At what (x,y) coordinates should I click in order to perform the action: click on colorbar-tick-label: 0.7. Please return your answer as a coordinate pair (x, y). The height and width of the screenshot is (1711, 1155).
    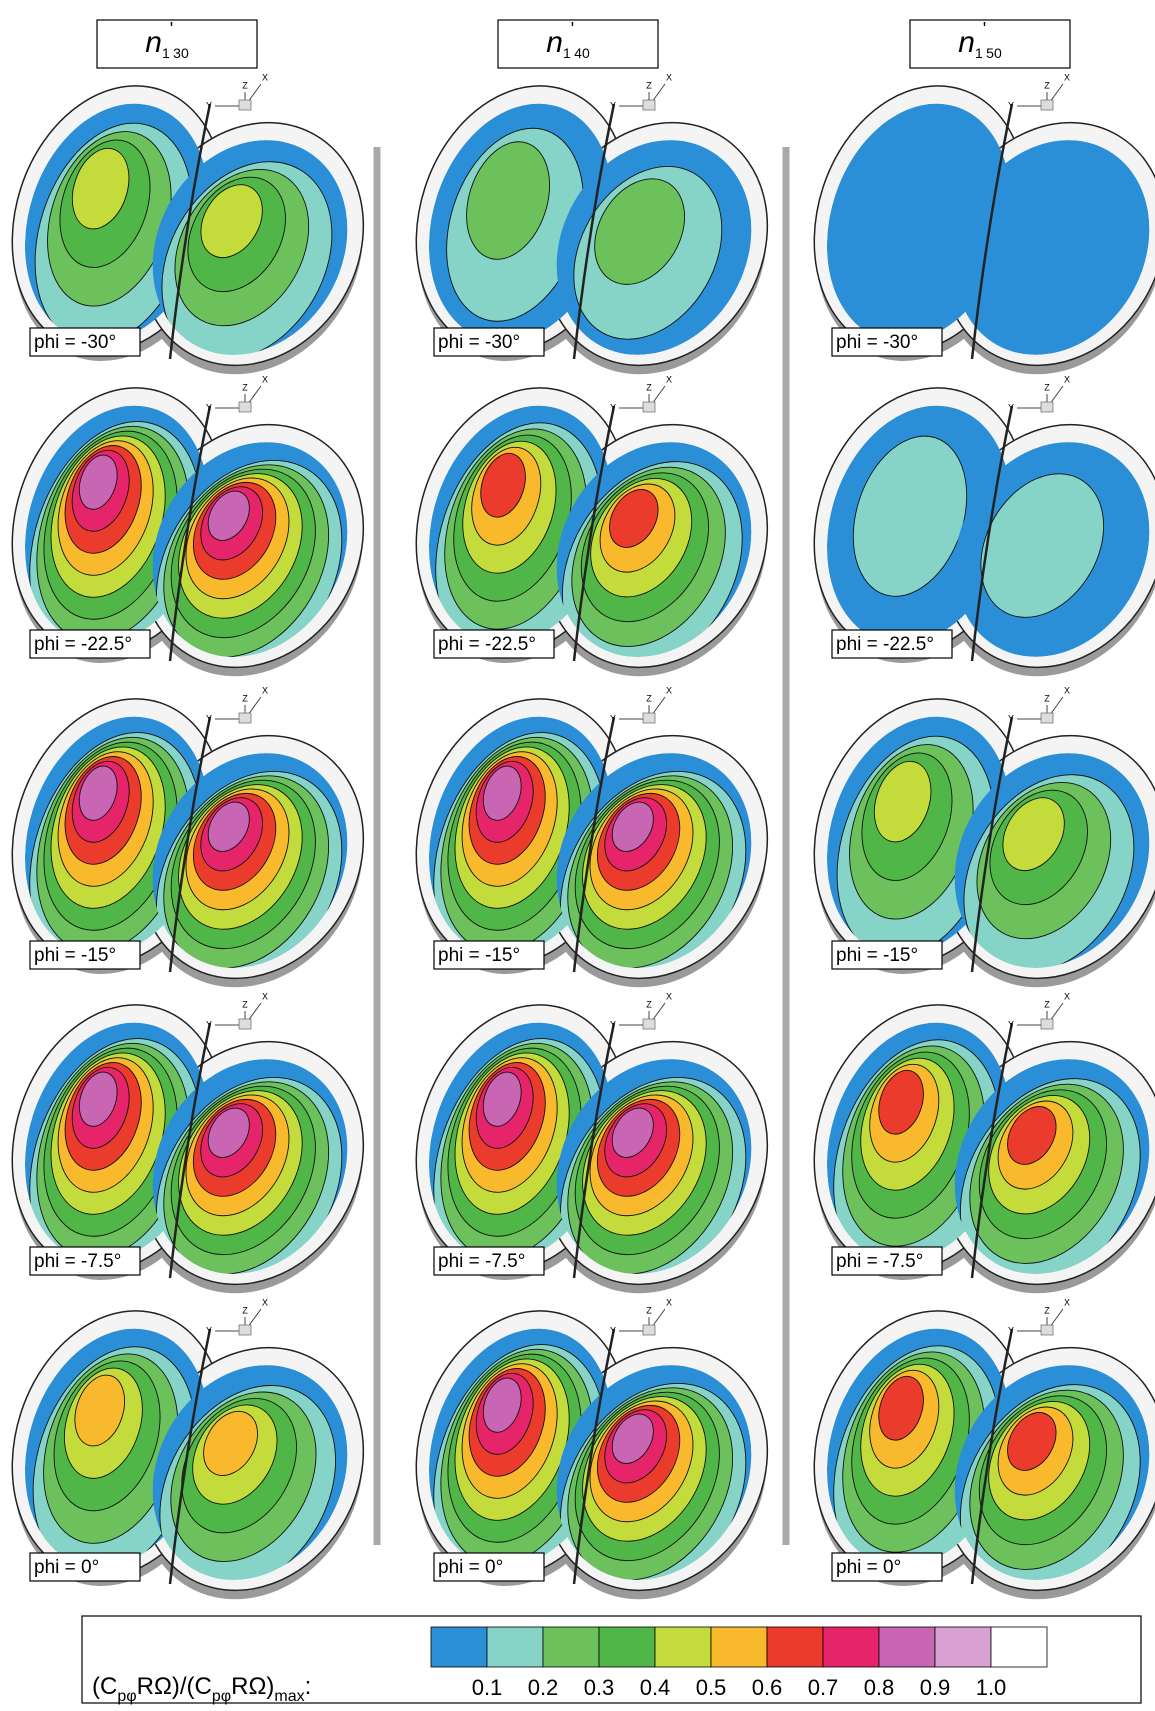
    Looking at the image, I should click on (823, 1687).